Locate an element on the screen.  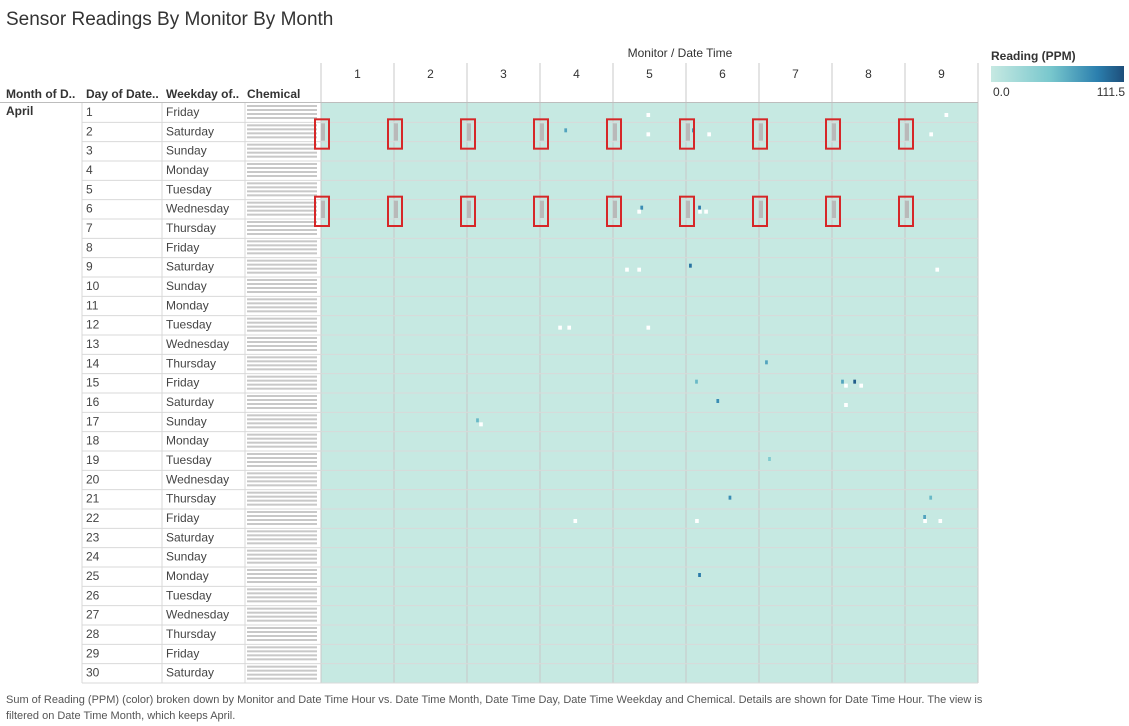
day-label: 29 is located at coordinates (93, 653).